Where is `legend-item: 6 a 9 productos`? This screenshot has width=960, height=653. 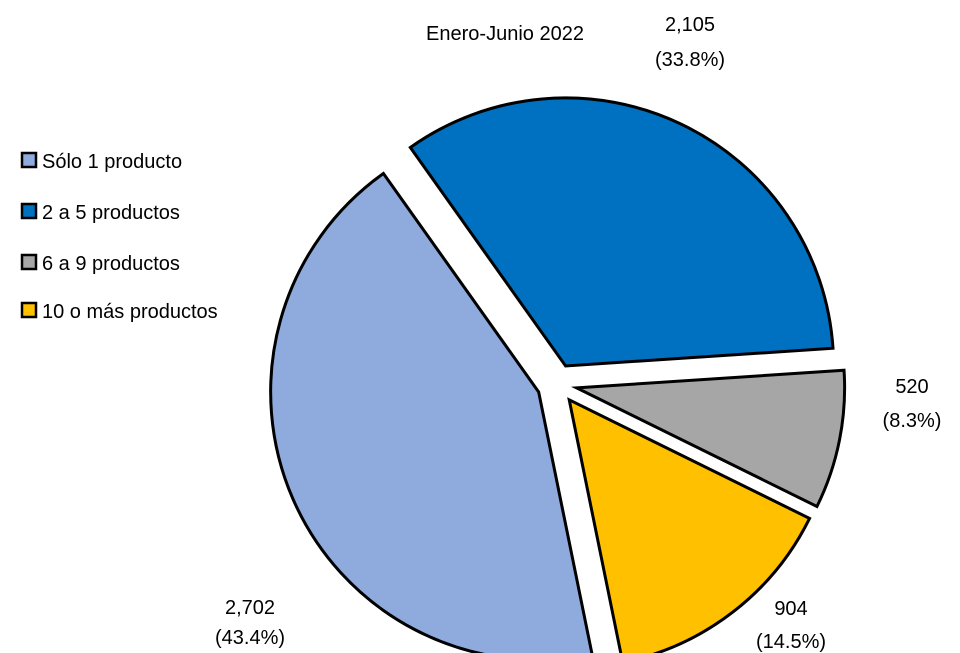
legend-item: 6 a 9 productos is located at coordinates (100, 264).